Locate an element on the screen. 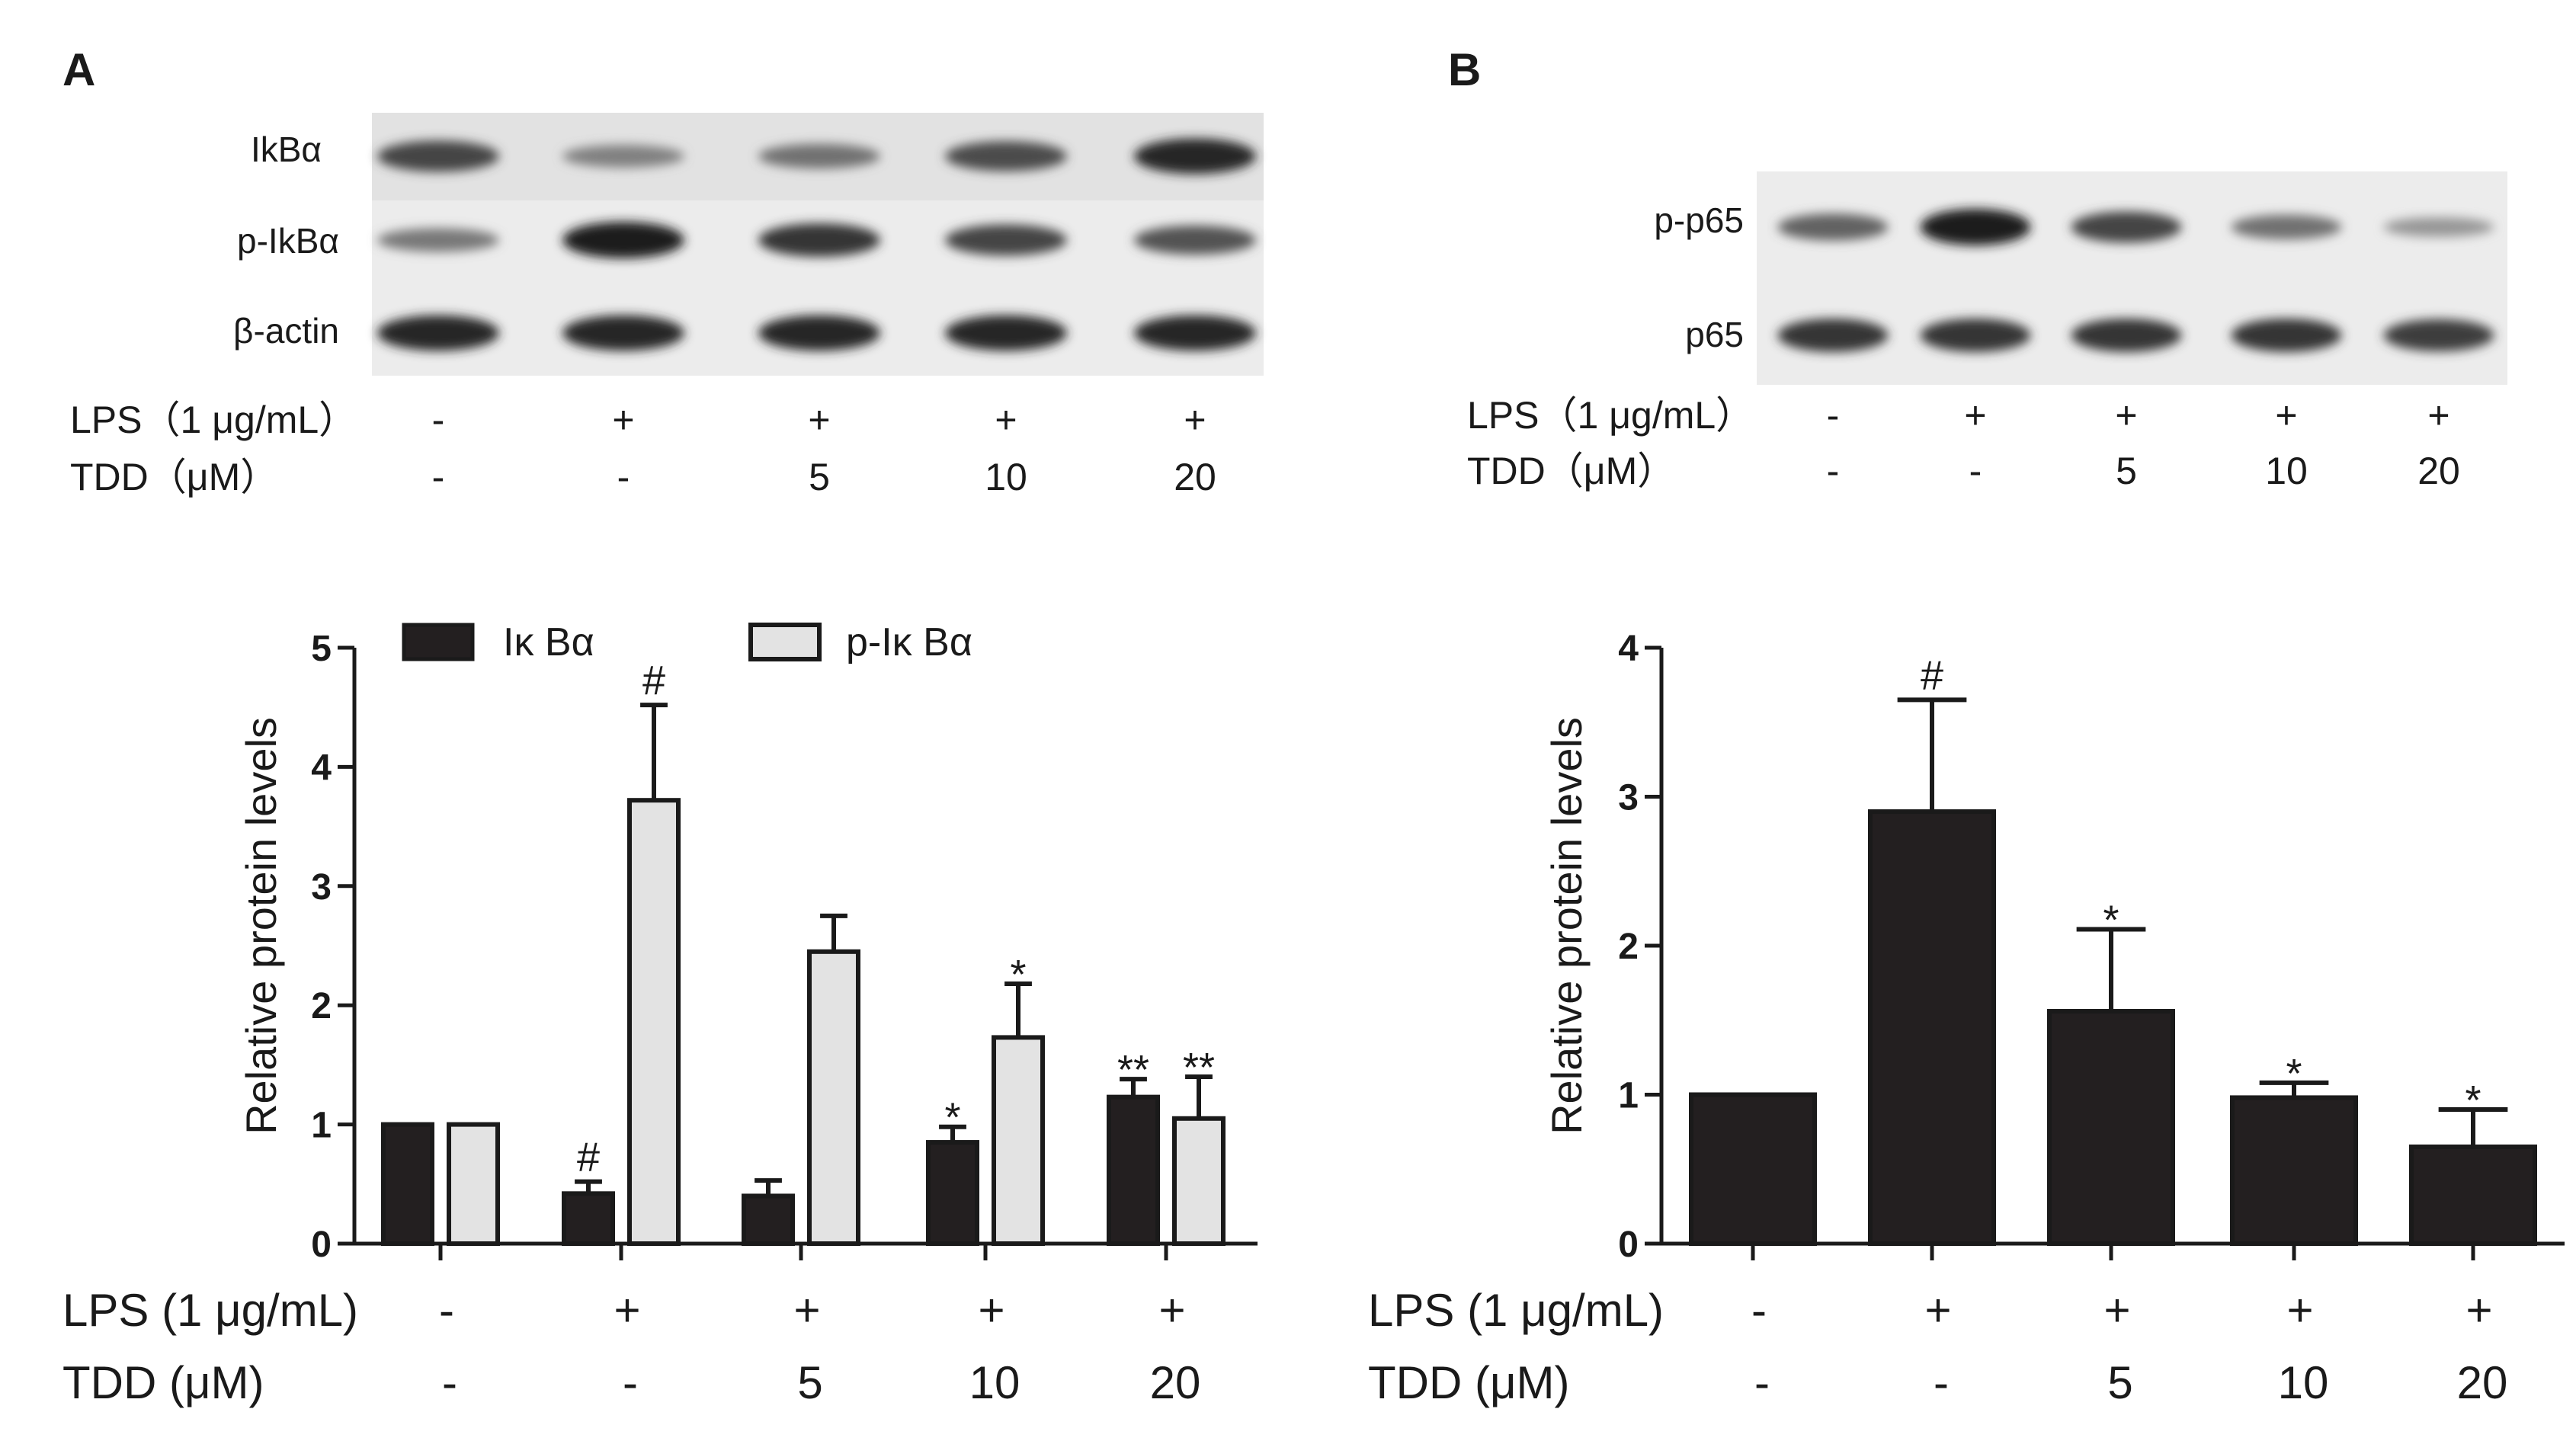 The height and width of the screenshot is (1441, 2576). chart-a-marker-s1-3: * is located at coordinates (1018, 974).